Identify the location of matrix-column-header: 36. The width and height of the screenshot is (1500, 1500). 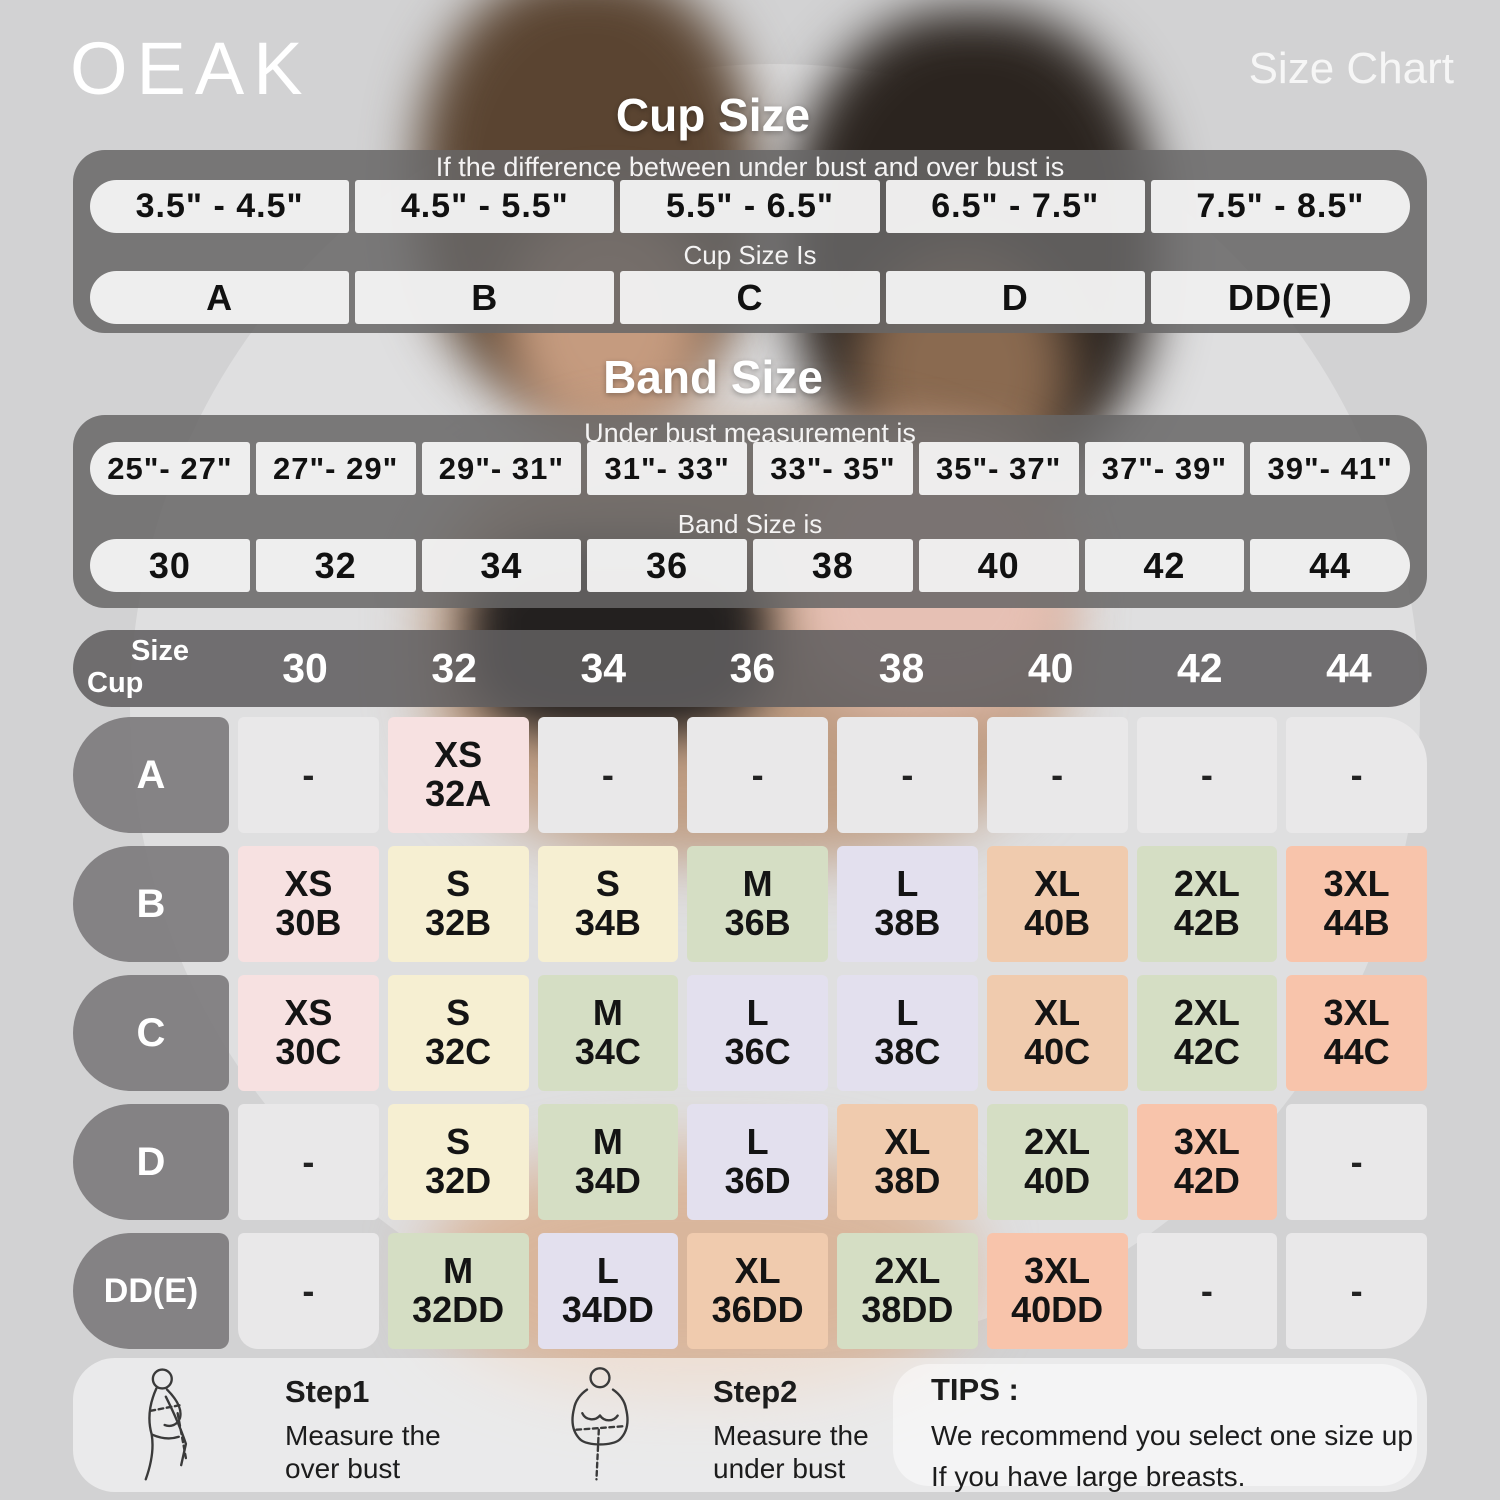
(752, 668).